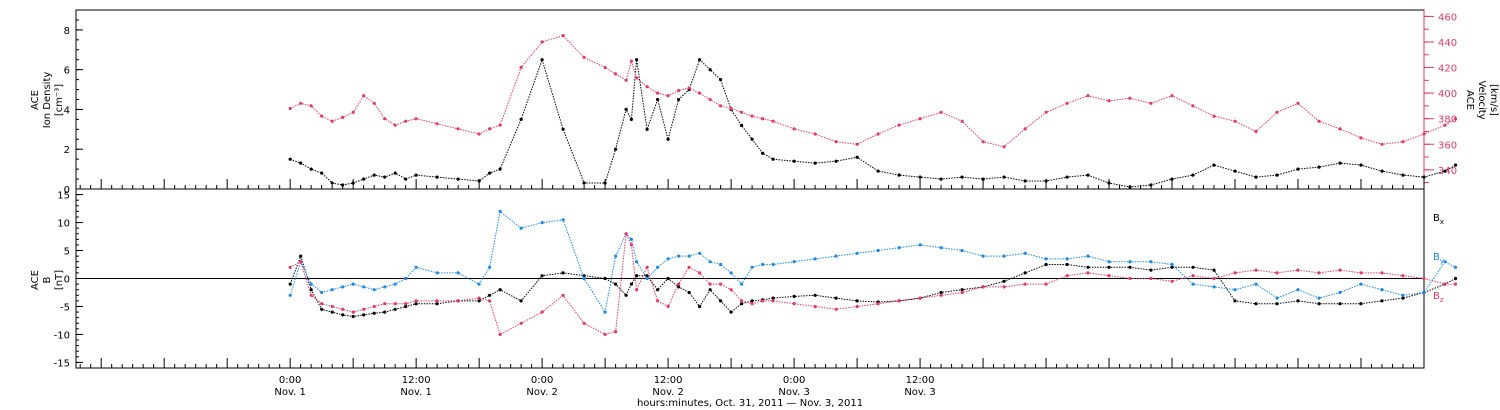 Image resolution: width=1500 pixels, height=410 pixels. Describe the element at coordinates (68, 280) in the screenshot. I see `b-axis-ticks: -15 -10 -5 0 5 10 15` at that location.